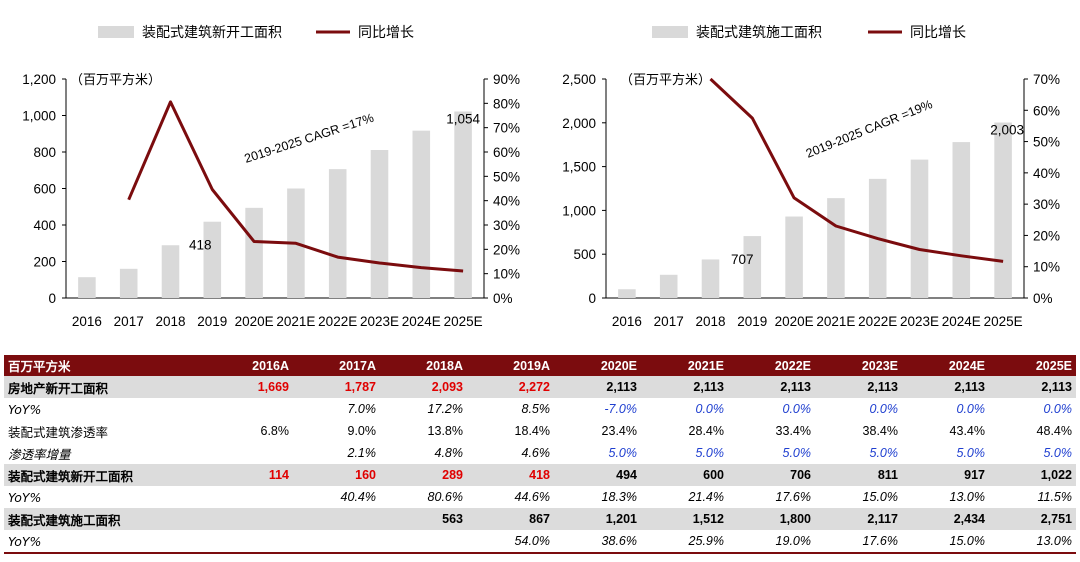 This screenshot has height=562, width=1080. What do you see at coordinates (1007, 130) in the screenshot?
I see `data-label: 2,003` at bounding box center [1007, 130].